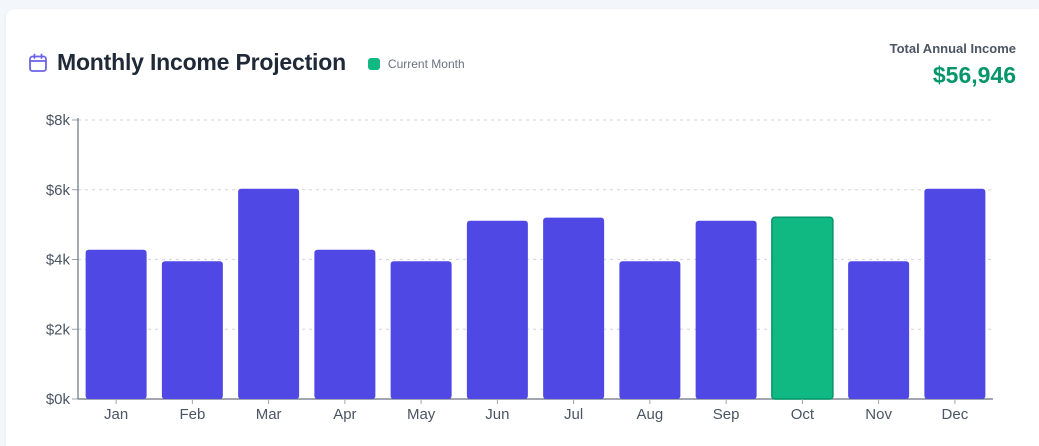  I want to click on x-tick-label: Dec, so click(955, 414).